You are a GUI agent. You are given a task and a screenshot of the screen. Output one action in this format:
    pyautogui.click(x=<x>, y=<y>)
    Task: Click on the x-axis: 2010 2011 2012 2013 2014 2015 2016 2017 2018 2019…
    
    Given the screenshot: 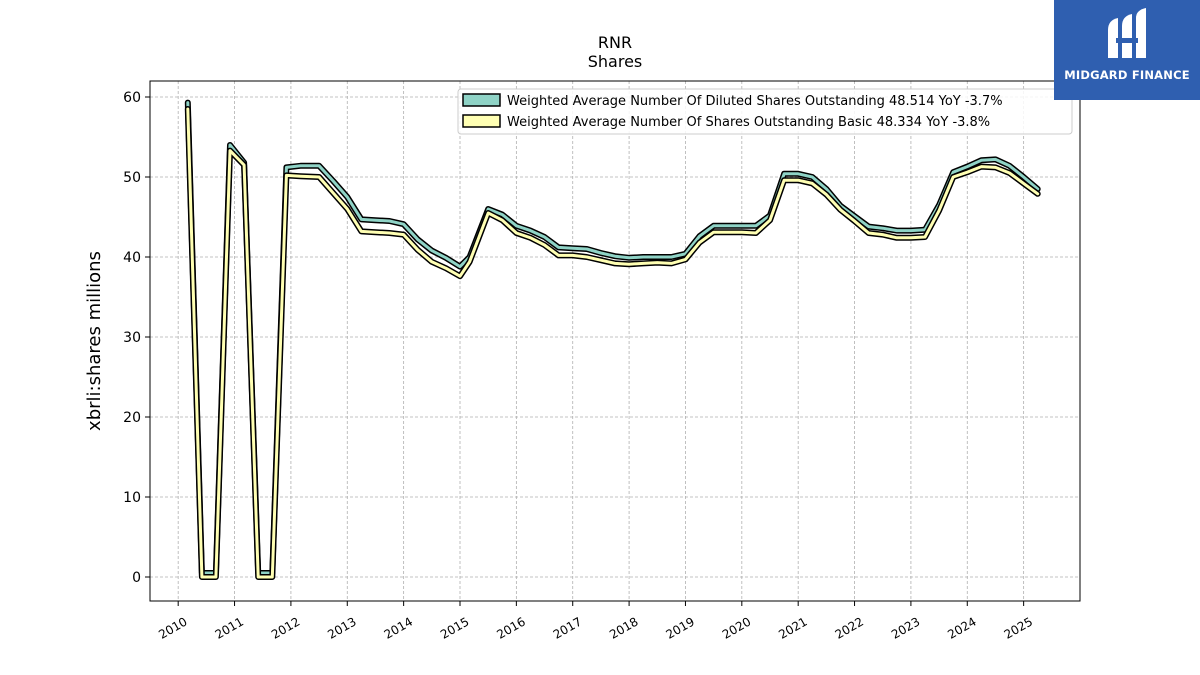 What is the action you would take?
    pyautogui.click(x=595, y=621)
    